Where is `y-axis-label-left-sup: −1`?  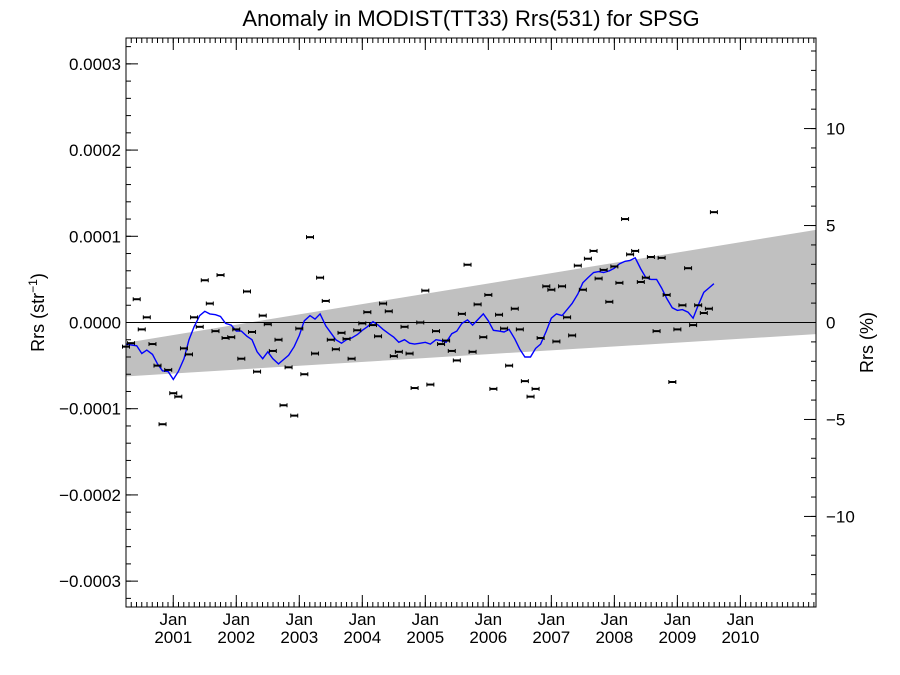
y-axis-label-left-sup: −1 is located at coordinates (33, 286).